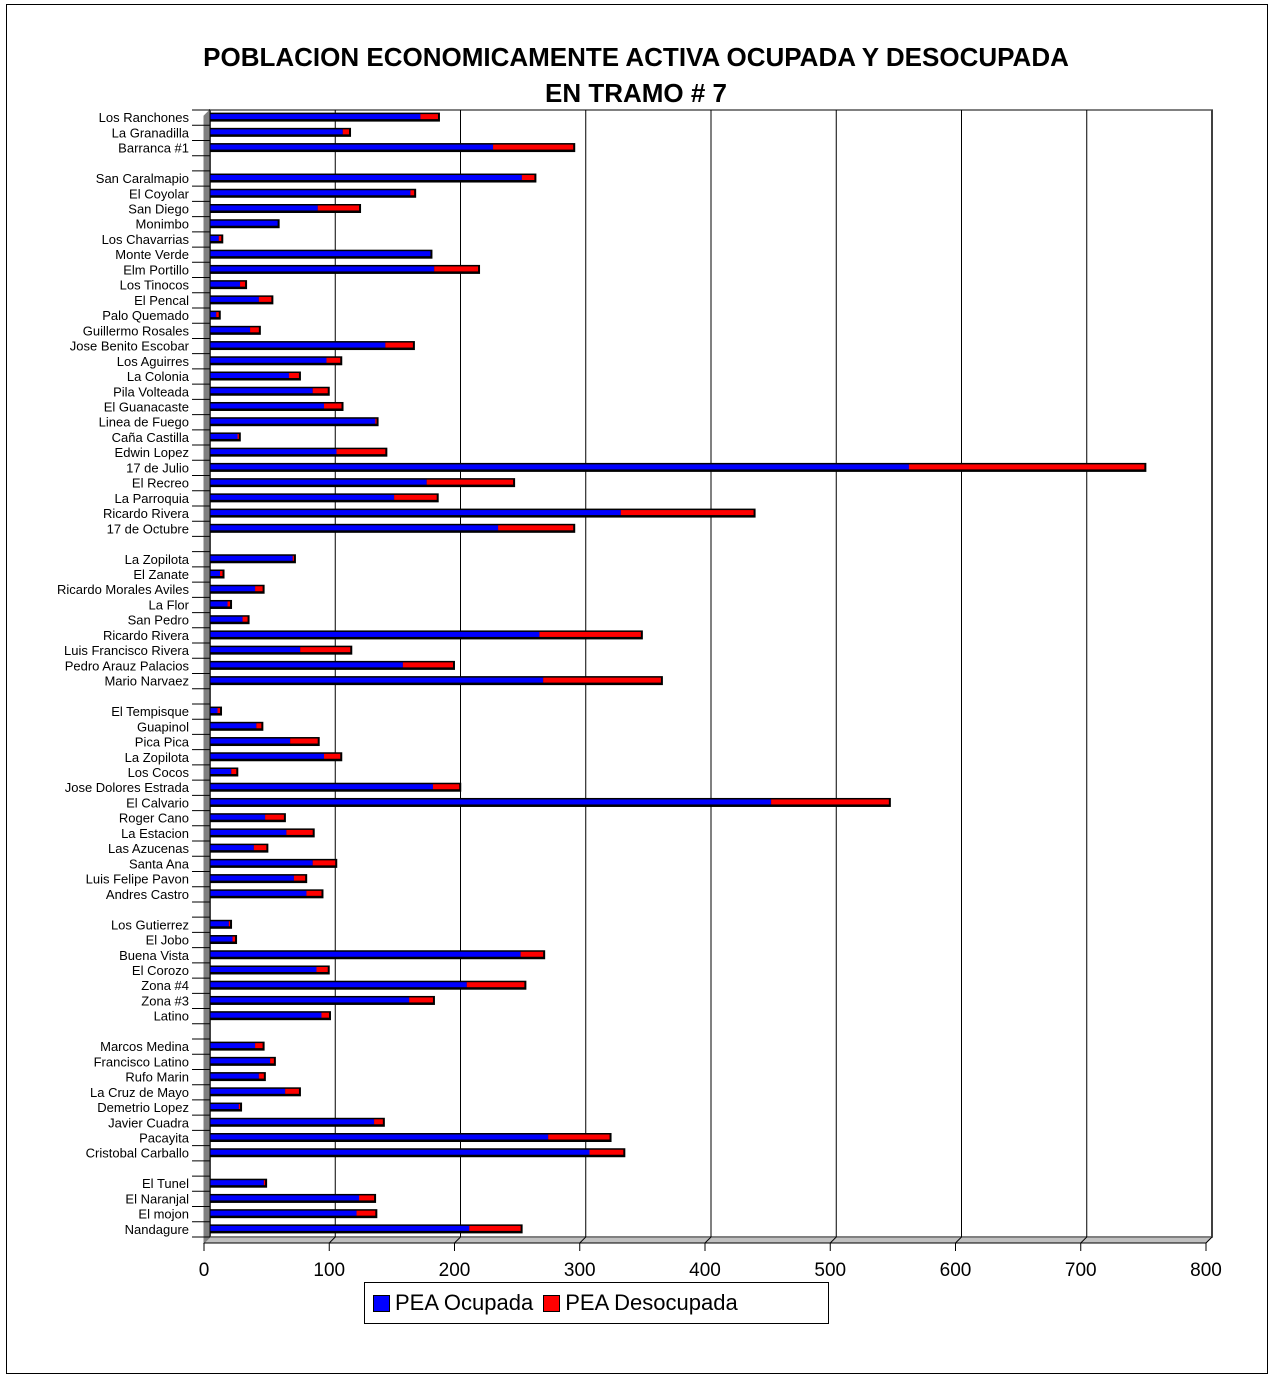 The image size is (1272, 1378). Describe the element at coordinates (163, 1214) in the screenshot. I see `category-label: El mojon` at that location.